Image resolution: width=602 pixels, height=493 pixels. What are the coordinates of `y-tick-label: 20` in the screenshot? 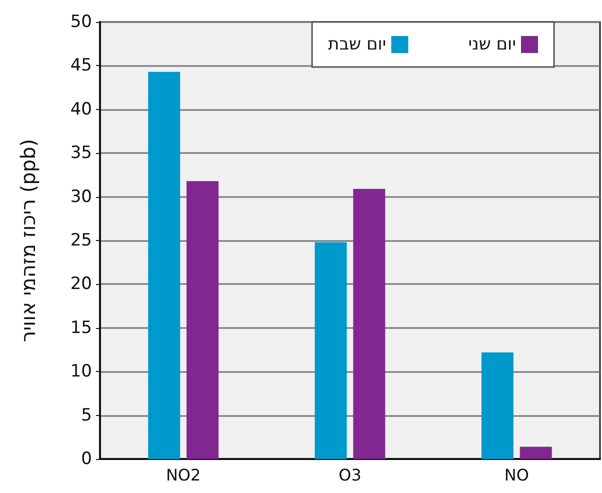 It's located at (81, 284).